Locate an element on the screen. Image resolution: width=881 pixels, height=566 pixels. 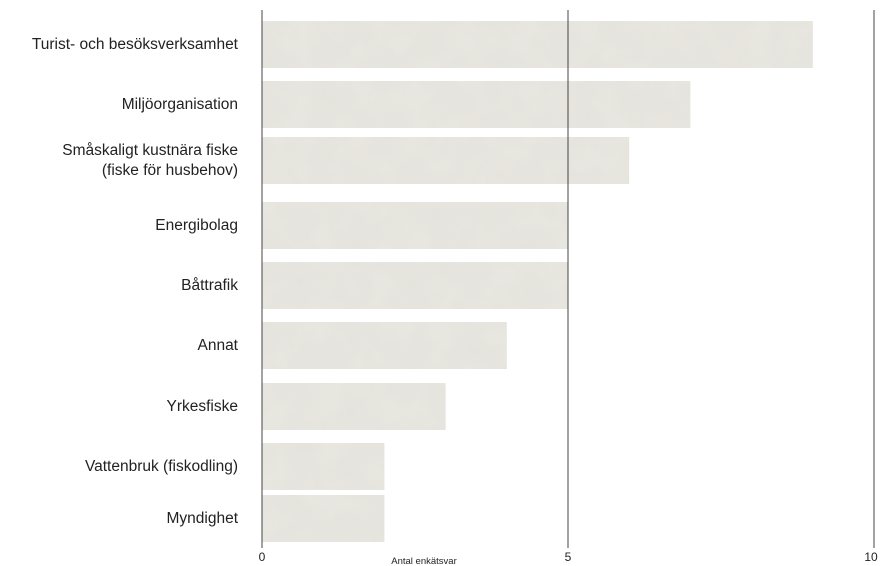
category-label: Småskaligt kustnära fiske is located at coordinates (150, 150).